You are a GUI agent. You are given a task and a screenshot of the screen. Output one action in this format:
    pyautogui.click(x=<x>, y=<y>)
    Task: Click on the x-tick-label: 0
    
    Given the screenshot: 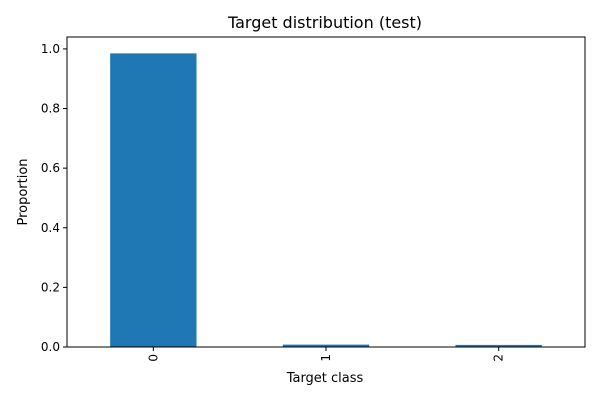 What is the action you would take?
    pyautogui.click(x=153, y=358)
    